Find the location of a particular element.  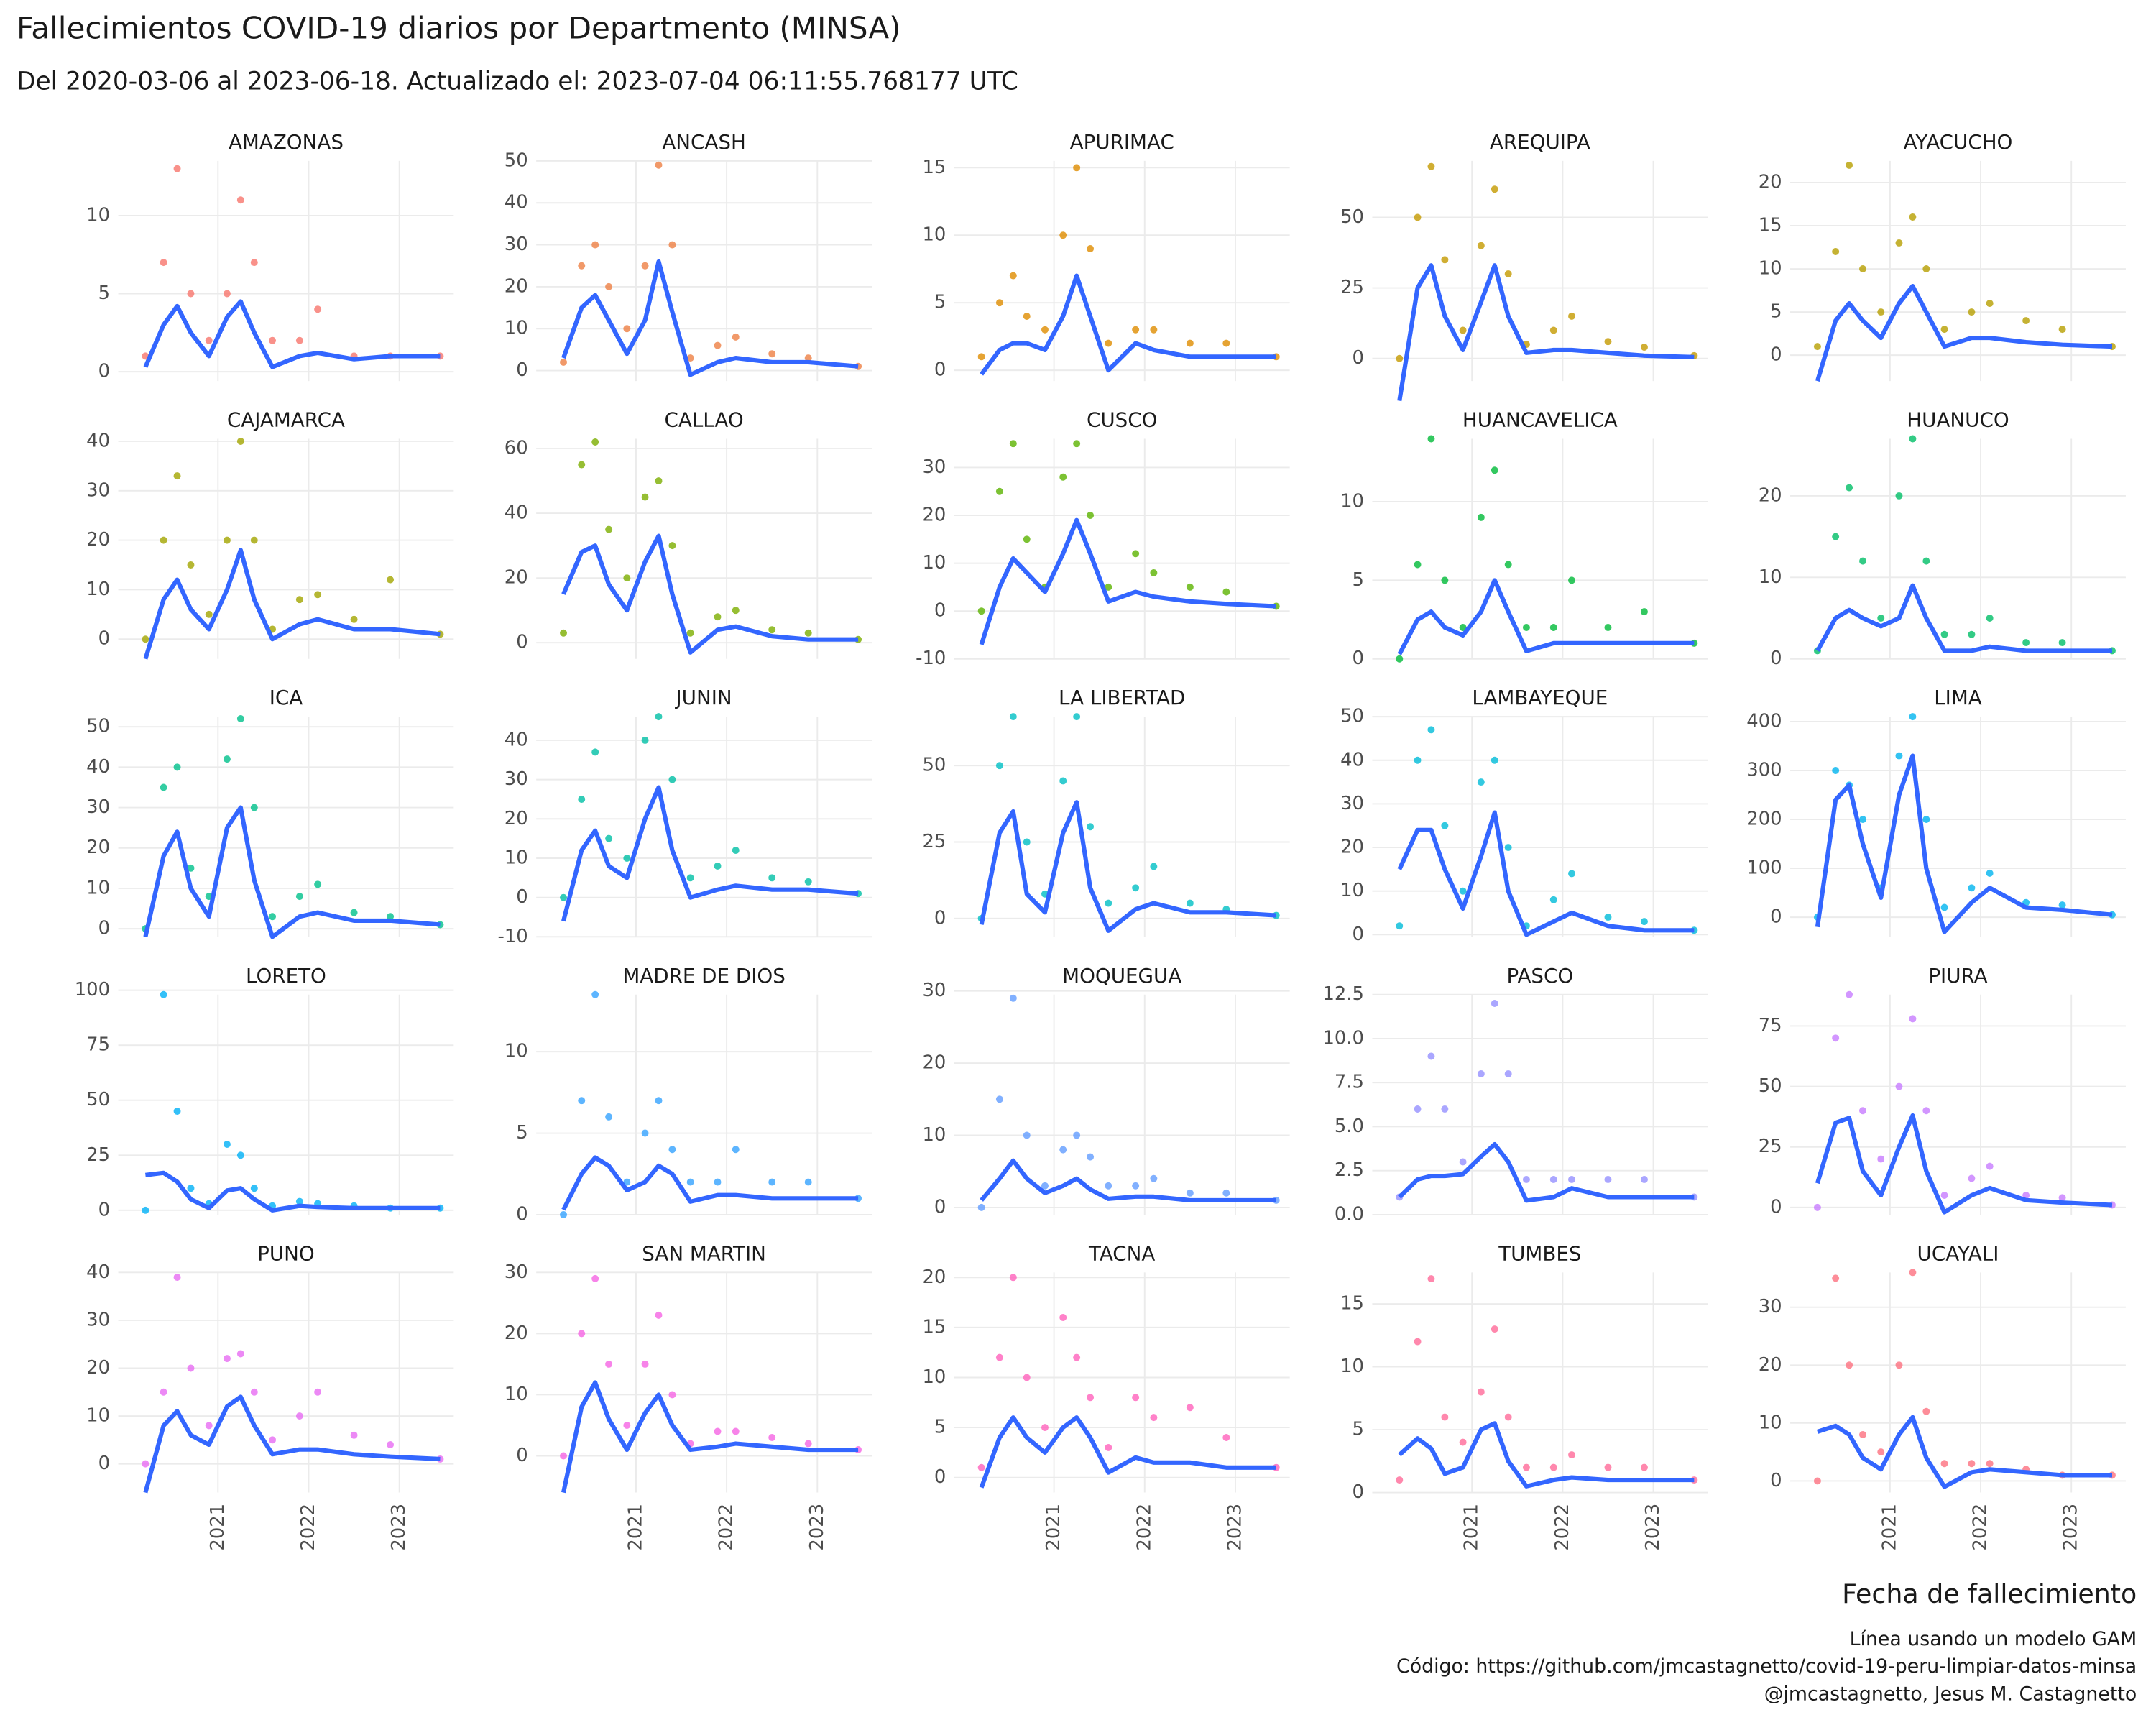

y-tick-label: 60 is located at coordinates (516, 448).